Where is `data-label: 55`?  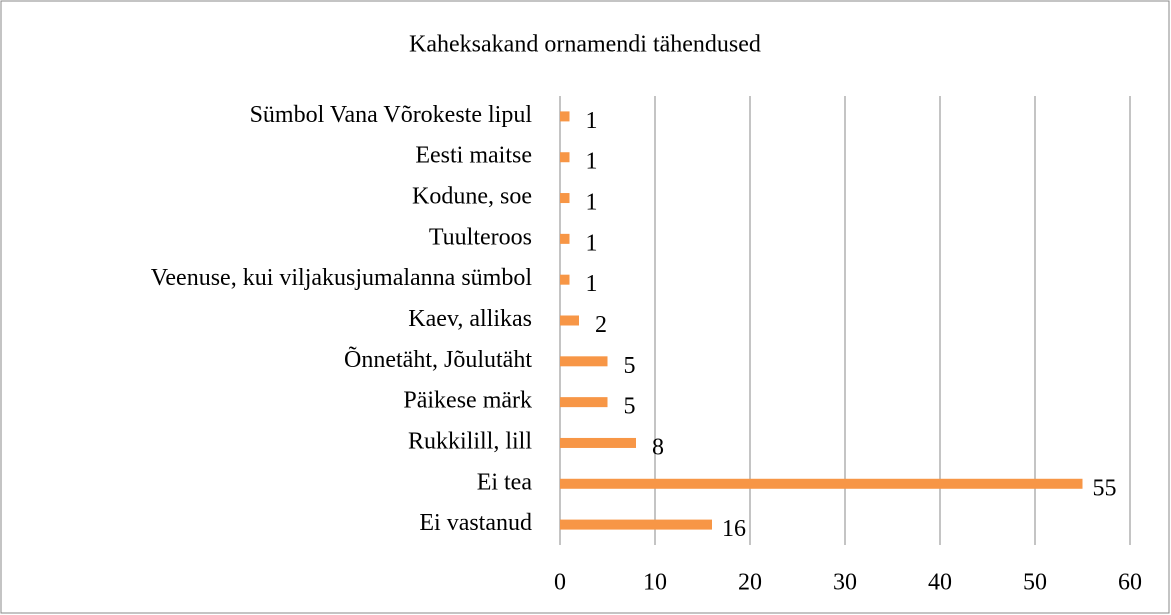 data-label: 55 is located at coordinates (1105, 488).